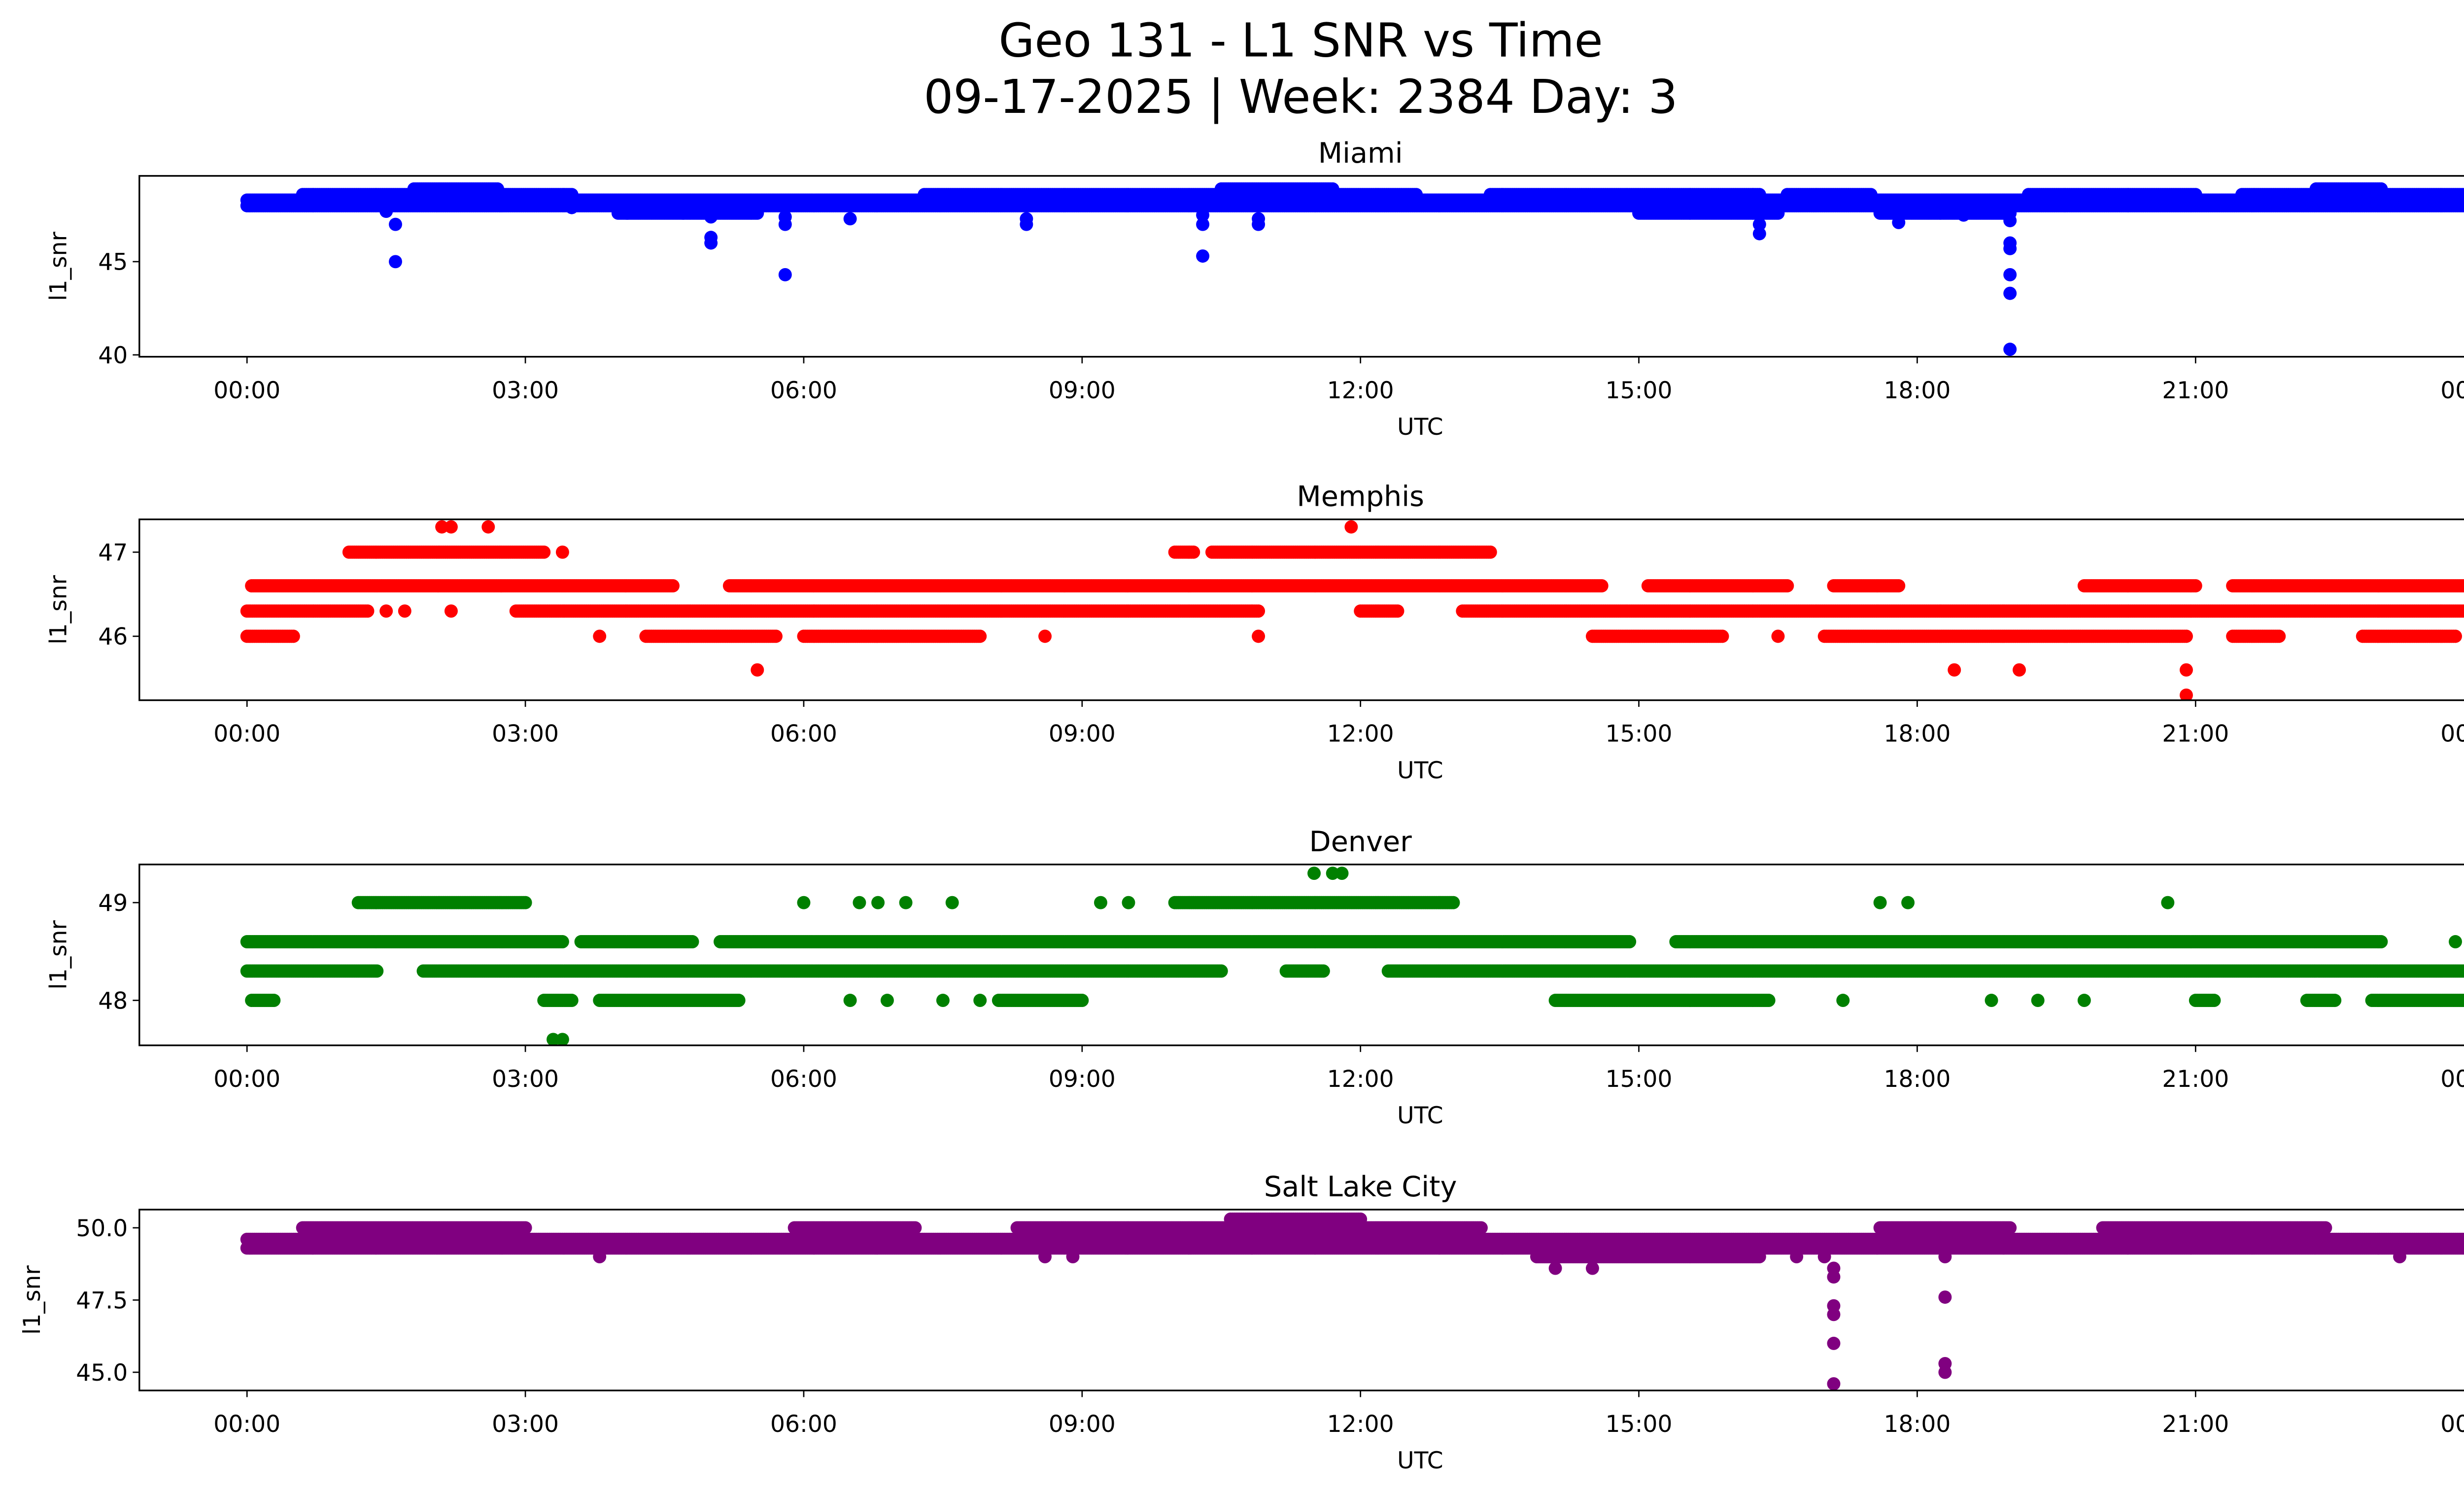  What do you see at coordinates (1420, 427) in the screenshot?
I see `x-axis-label: UTC` at bounding box center [1420, 427].